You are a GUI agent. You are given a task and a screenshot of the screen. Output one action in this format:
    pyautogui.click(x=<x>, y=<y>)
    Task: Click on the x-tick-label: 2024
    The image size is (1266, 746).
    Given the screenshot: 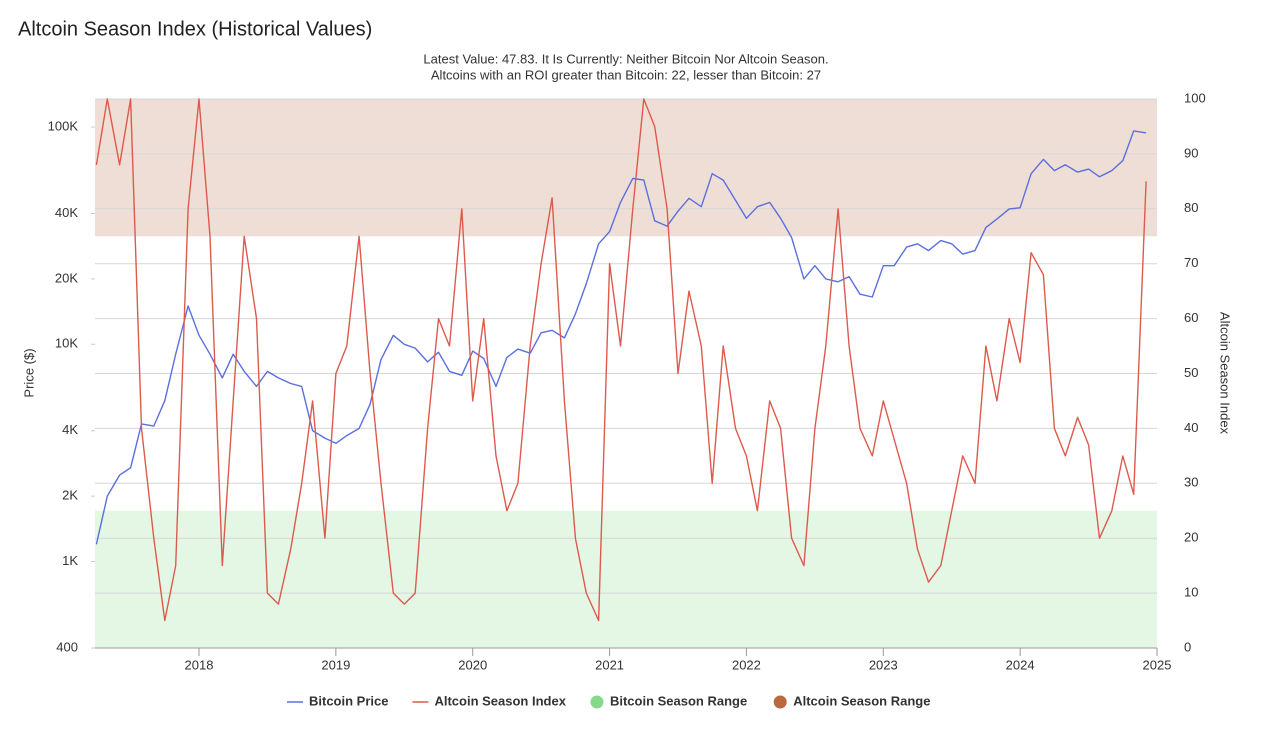 What is the action you would take?
    pyautogui.click(x=1020, y=664)
    